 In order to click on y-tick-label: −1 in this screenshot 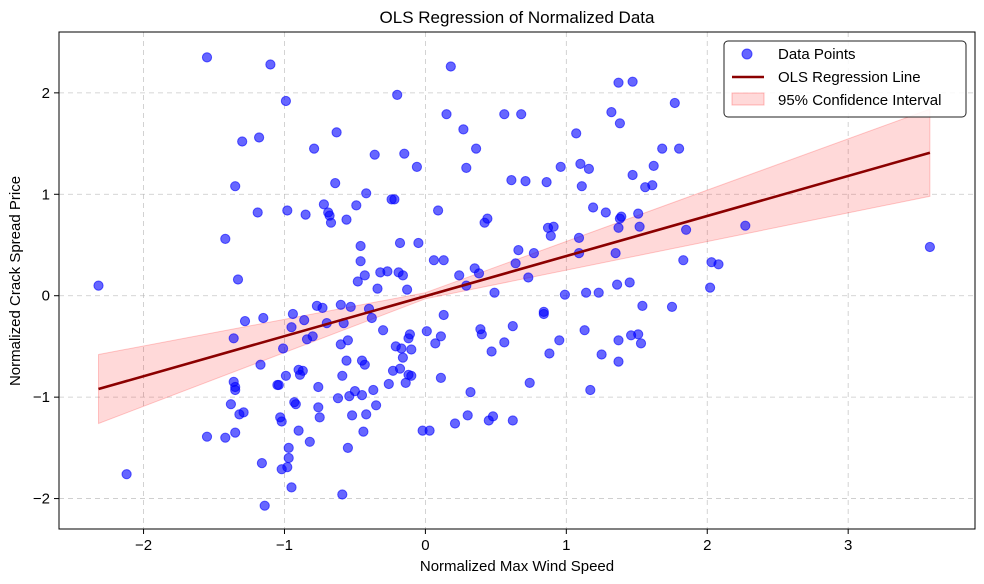, I will do `click(41, 397)`.